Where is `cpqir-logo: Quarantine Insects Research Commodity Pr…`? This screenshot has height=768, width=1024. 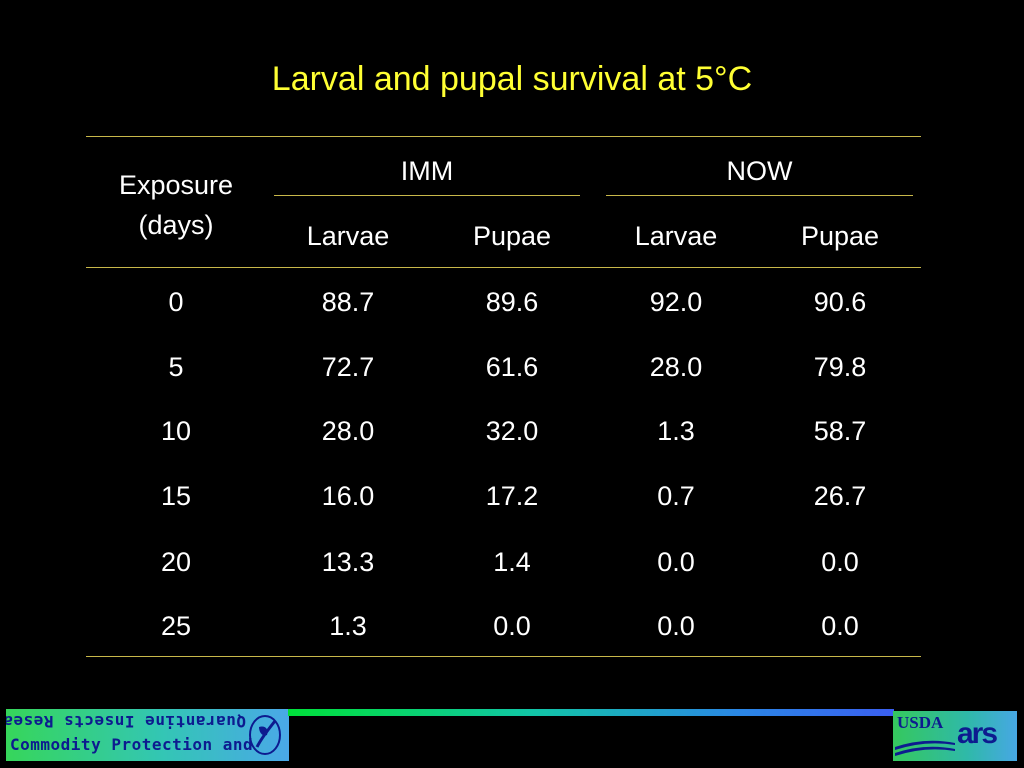
cpqir-logo: Quarantine Insects Research Commodity Pr… is located at coordinates (147, 735).